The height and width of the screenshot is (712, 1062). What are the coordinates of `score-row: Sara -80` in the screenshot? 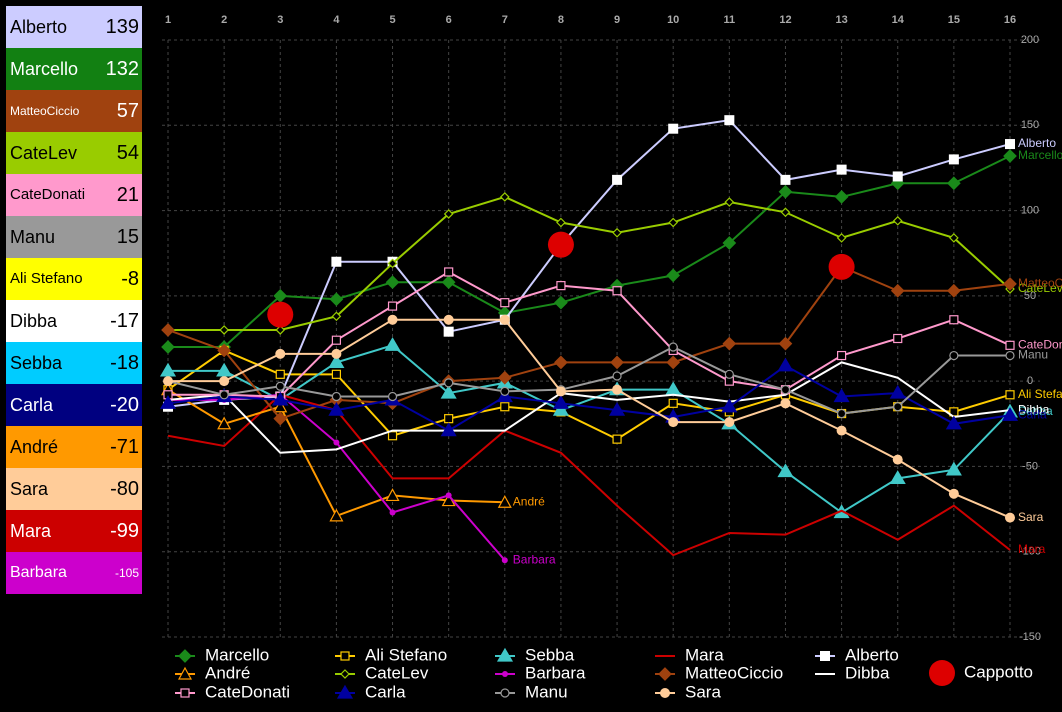 It's located at (74, 489).